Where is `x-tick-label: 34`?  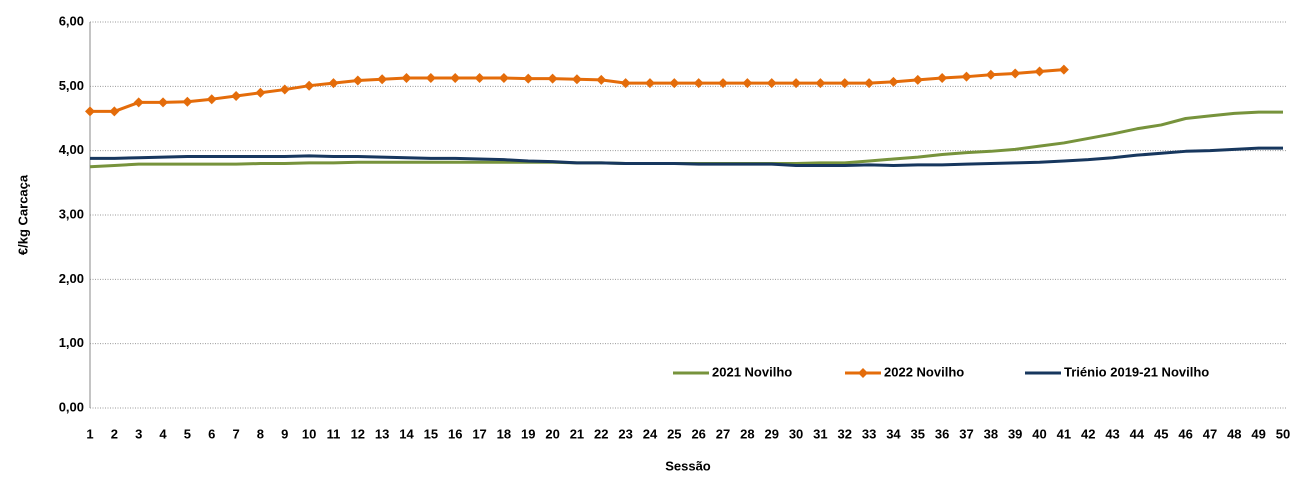 x-tick-label: 34 is located at coordinates (893, 433).